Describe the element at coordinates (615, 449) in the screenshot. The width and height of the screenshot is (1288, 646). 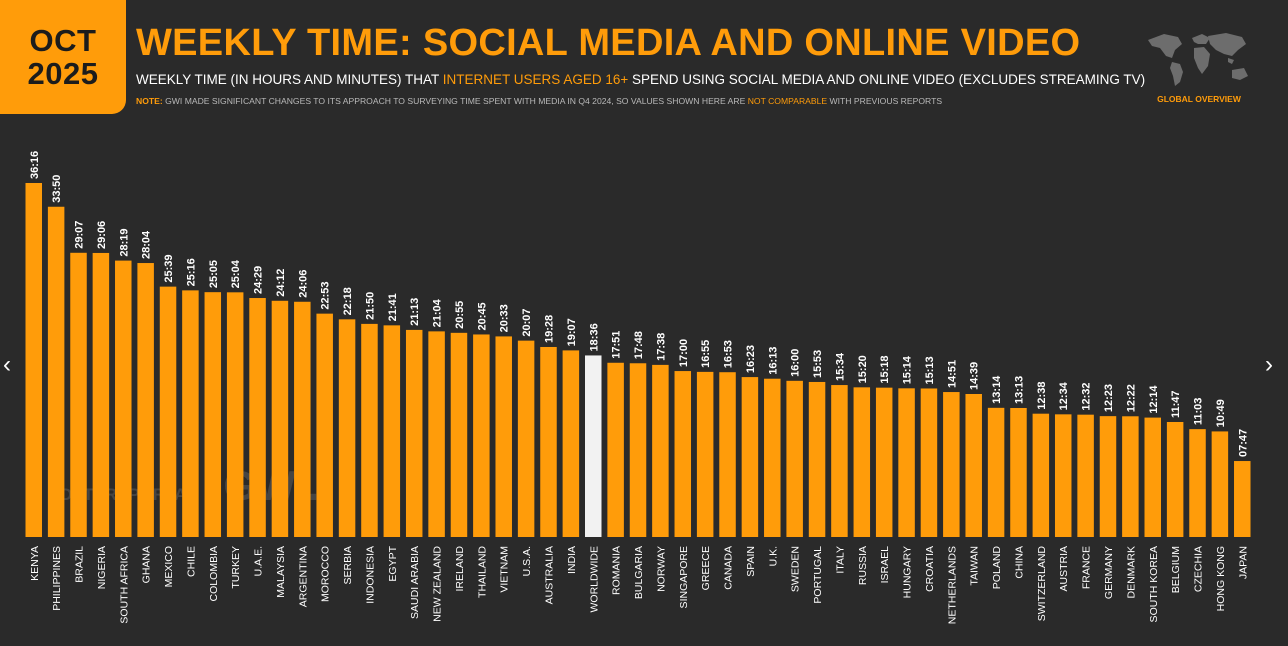
I see `bar-romania` at that location.